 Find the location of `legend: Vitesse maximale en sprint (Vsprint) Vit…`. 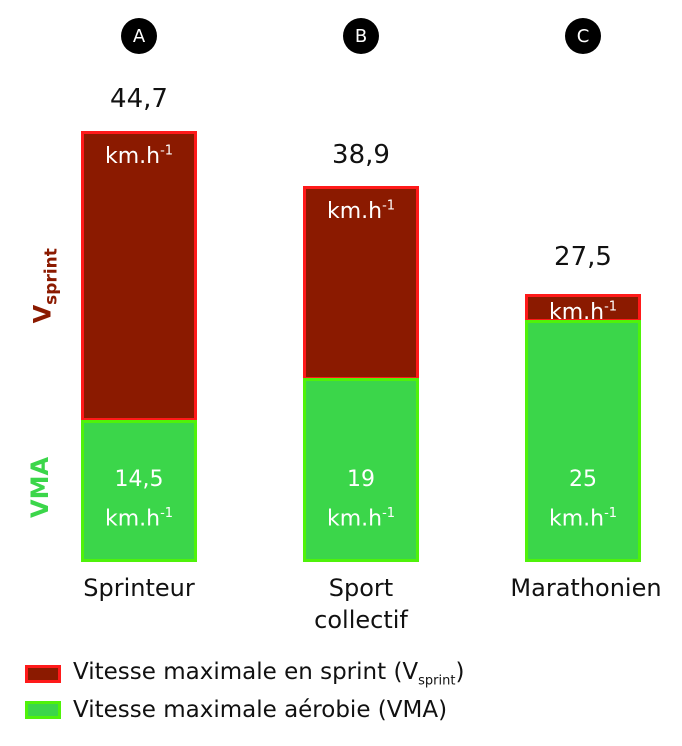

legend: Vitesse maximale en sprint (Vsprint) Vit… is located at coordinates (244, 692).